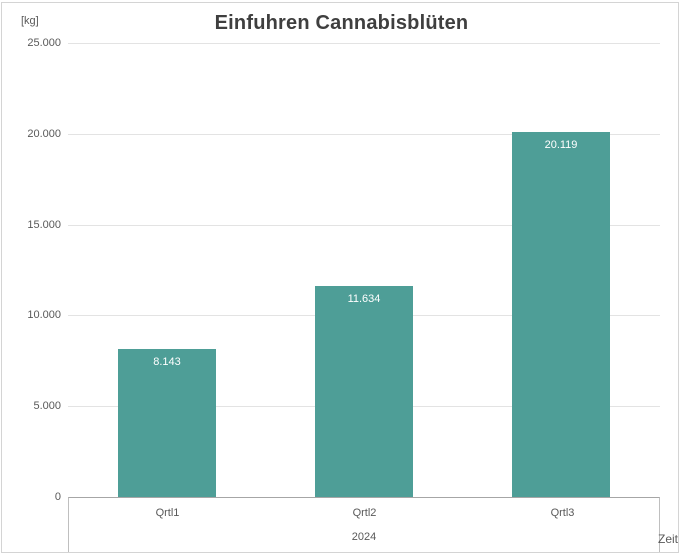  Describe the element at coordinates (364, 513) in the screenshot. I see `x-tick-label-qrtl2: Qrtl2` at that location.